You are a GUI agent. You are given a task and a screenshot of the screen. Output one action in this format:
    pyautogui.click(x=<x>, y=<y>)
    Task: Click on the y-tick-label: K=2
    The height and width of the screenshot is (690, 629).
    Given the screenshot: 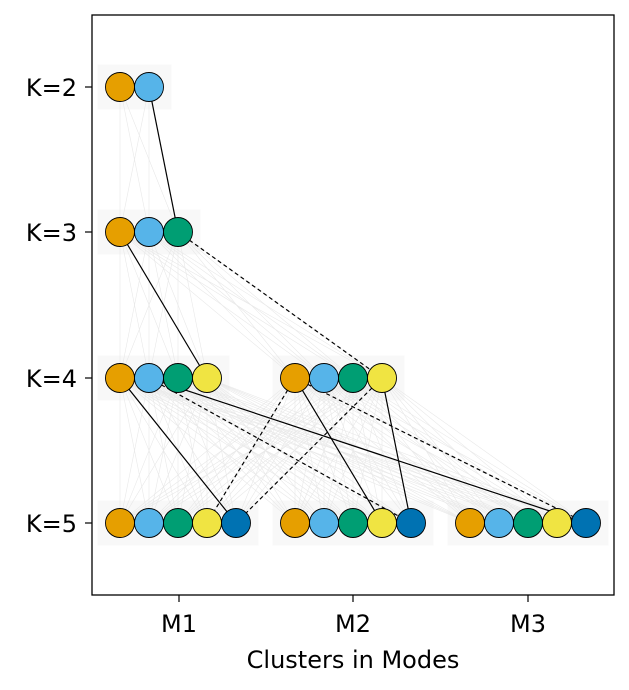 What is the action you would take?
    pyautogui.click(x=51, y=88)
    